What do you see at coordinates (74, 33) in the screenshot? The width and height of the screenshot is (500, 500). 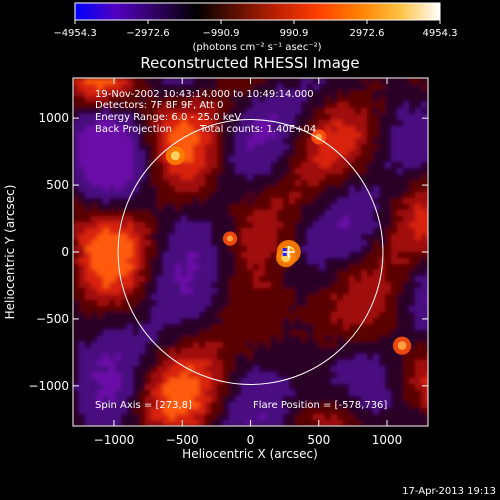 I see `colorbar-tick-label: −4954.3` at bounding box center [74, 33].